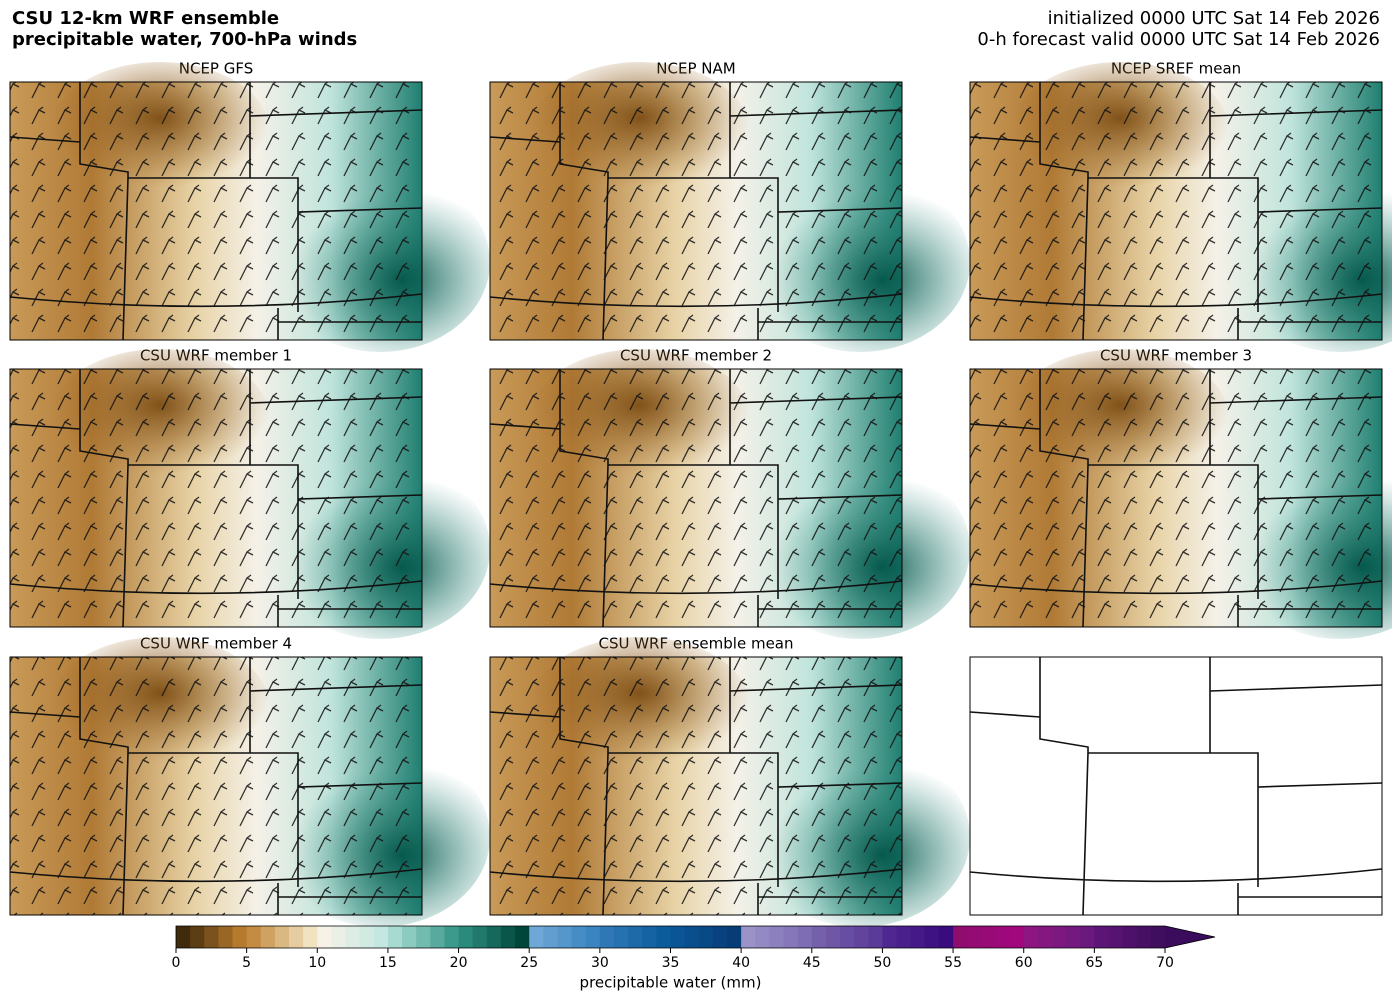 This screenshot has height=1001, width=1392. Describe the element at coordinates (883, 963) in the screenshot. I see `colorbar-tick-label: 50` at that location.